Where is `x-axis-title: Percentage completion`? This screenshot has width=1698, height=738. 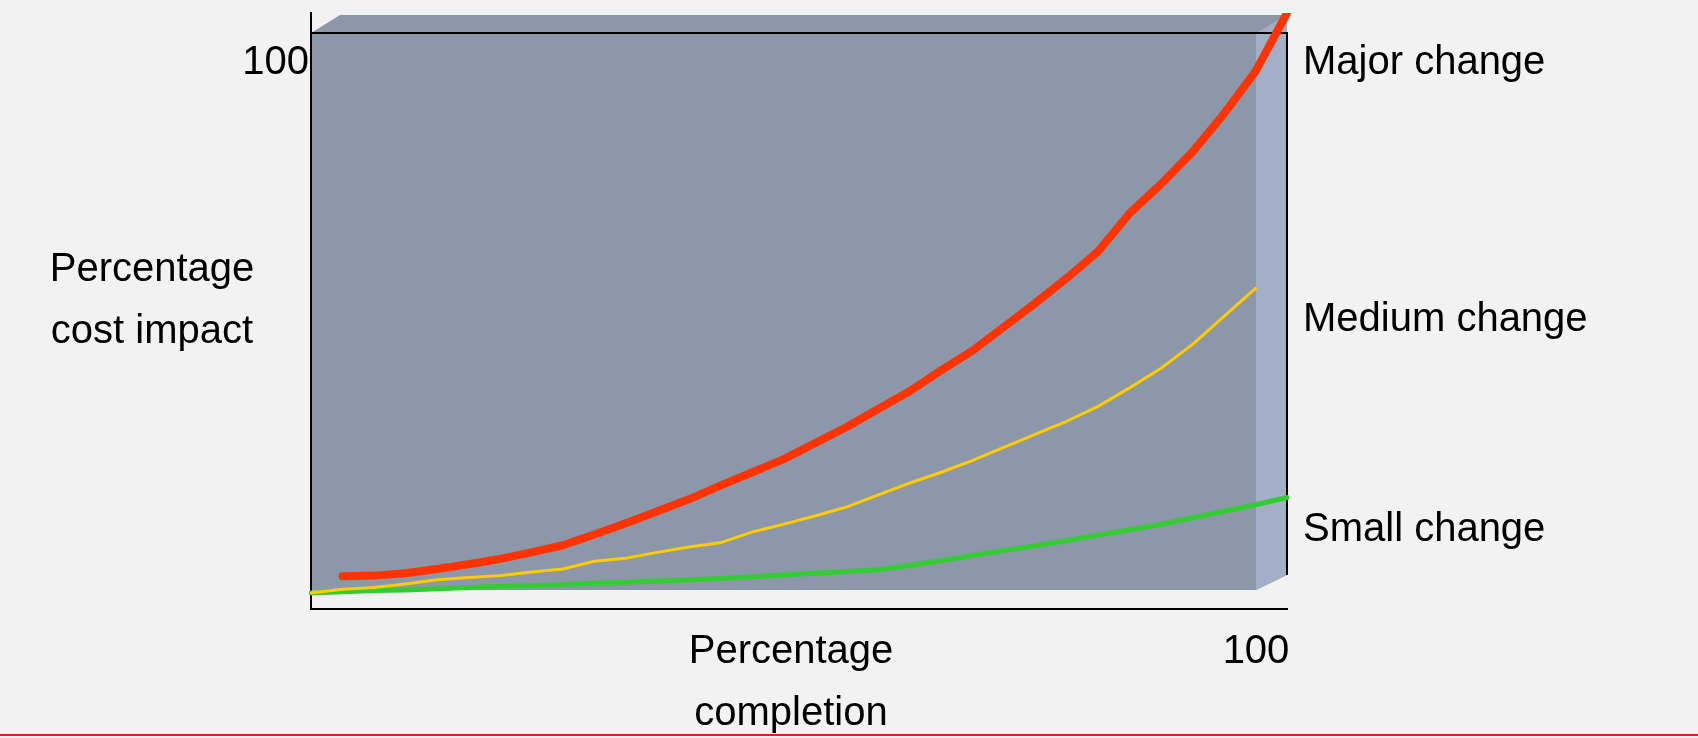
x-axis-title: Percentage completion is located at coordinates (791, 680).